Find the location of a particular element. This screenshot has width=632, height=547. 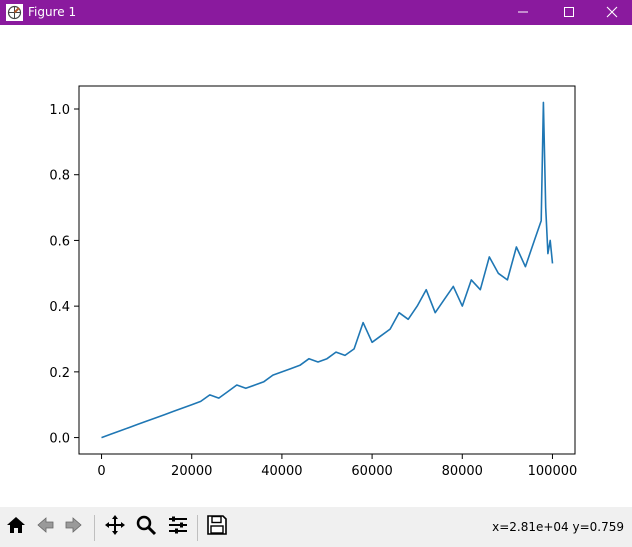

zoom-icon is located at coordinates (146, 527).